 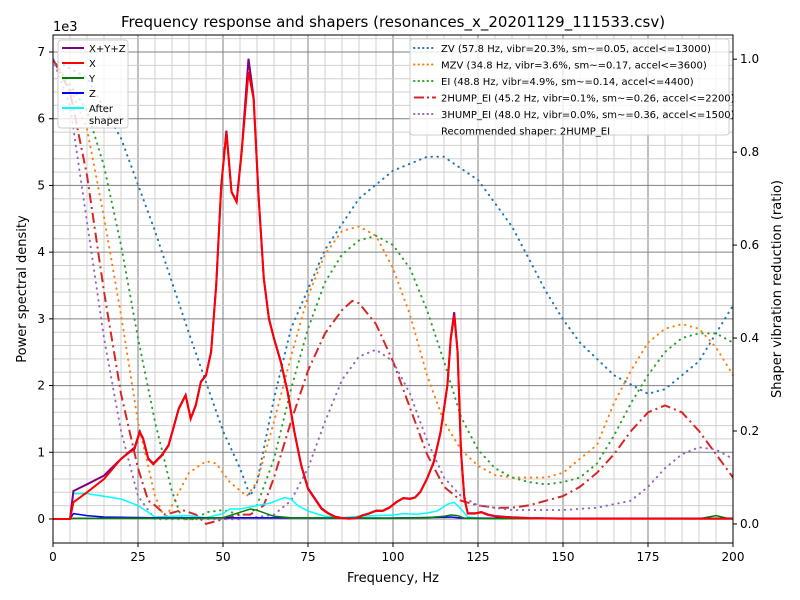 I want to click on y2-tick-label: 0.6, so click(x=749, y=245).